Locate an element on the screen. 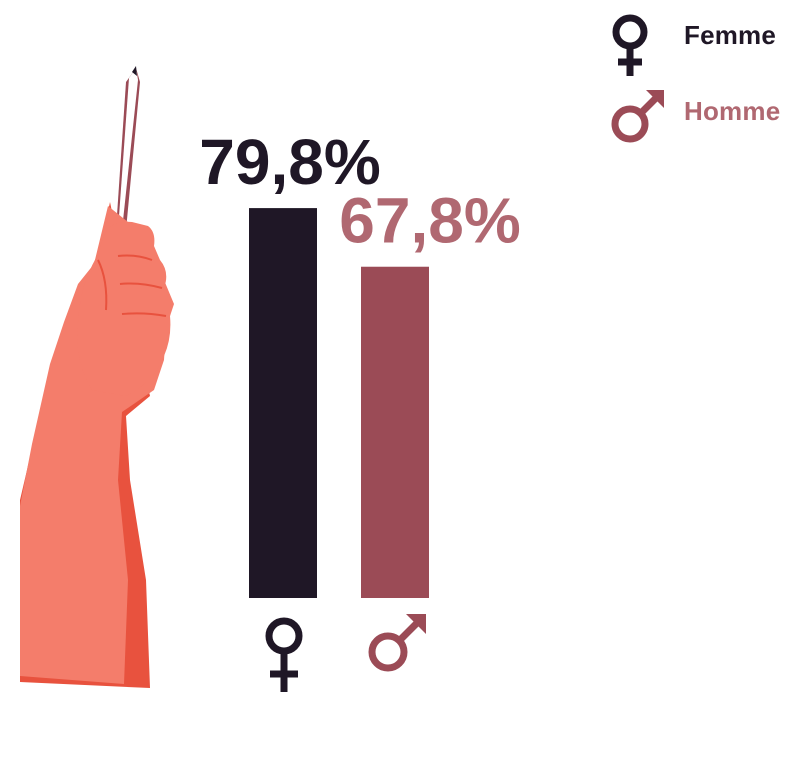 The width and height of the screenshot is (800, 776). value-labels-layer: 79,8%67,8% is located at coordinates (359, 191).